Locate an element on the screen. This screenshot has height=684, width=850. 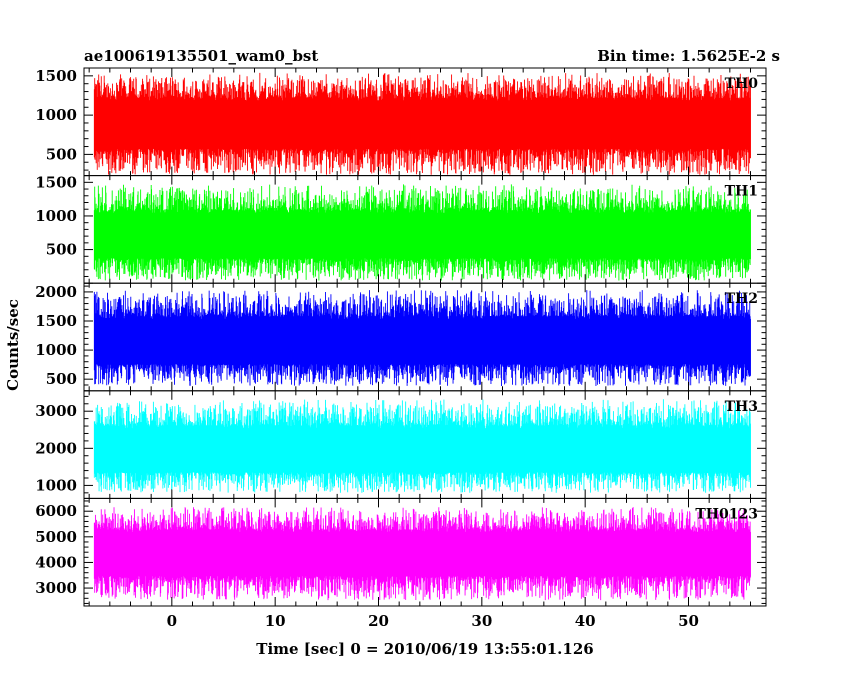
panel-th3: 1000 2000 3000 TH3 is located at coordinates (401, 444).